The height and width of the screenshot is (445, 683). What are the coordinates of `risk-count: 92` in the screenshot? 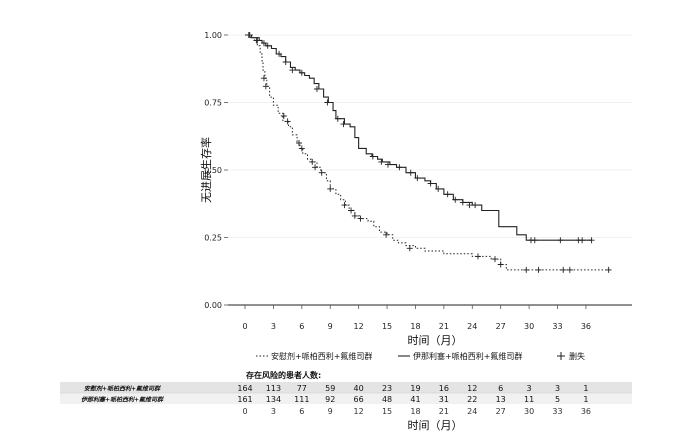 It's located at (330, 399).